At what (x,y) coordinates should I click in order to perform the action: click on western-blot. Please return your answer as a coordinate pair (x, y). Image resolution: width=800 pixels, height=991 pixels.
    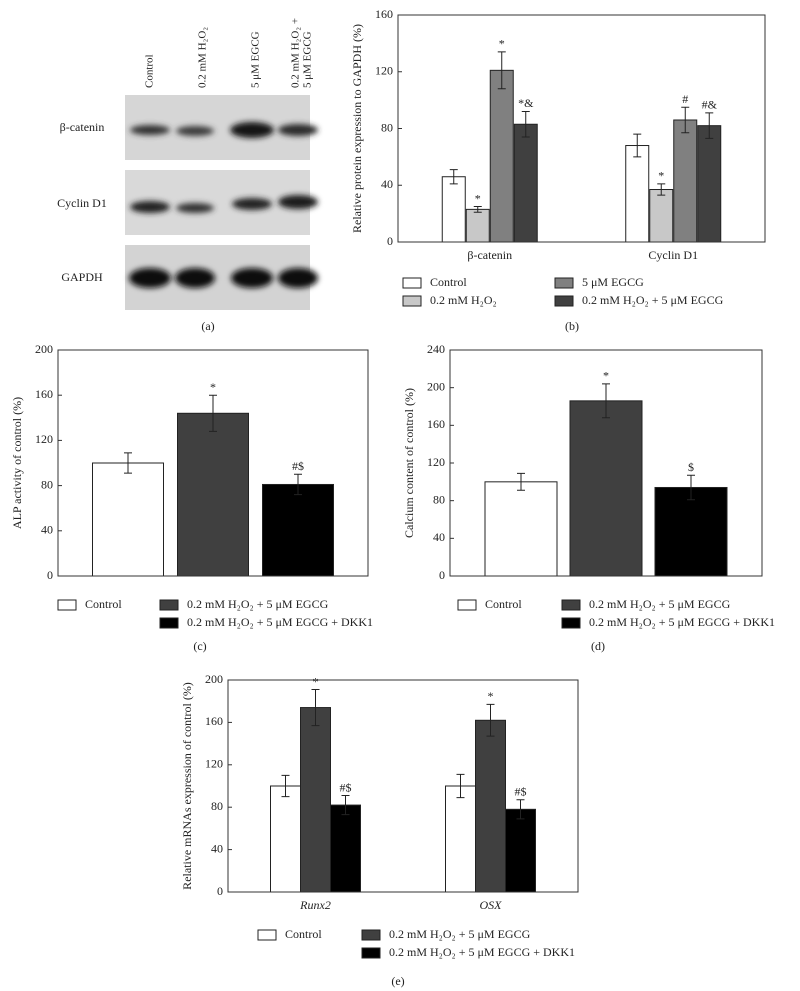
    Looking at the image, I should click on (221, 202).